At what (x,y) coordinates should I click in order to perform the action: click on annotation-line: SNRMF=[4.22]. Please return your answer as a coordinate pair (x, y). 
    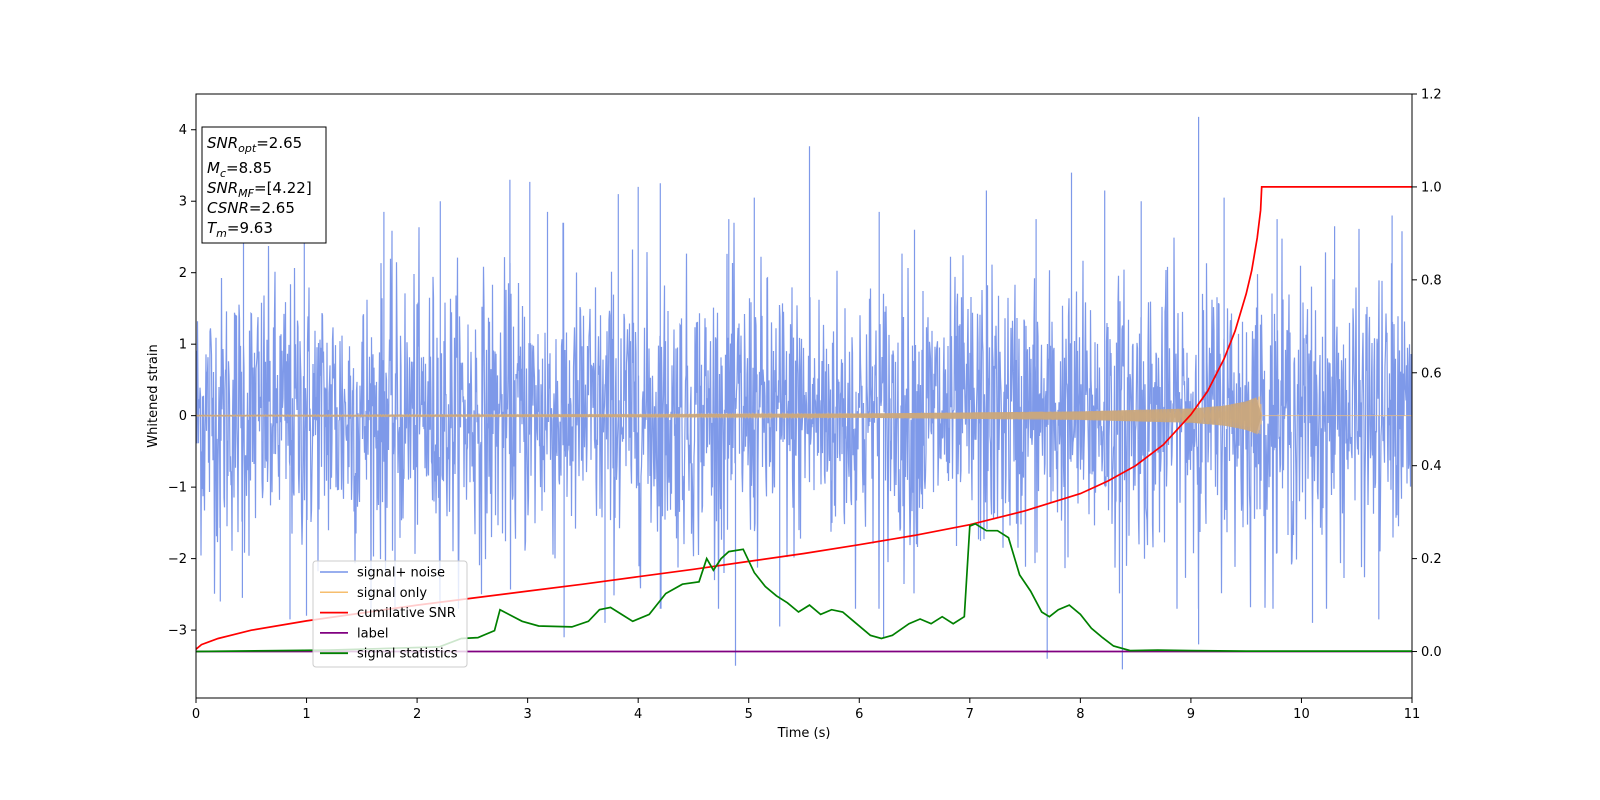
    Looking at the image, I should click on (259, 189).